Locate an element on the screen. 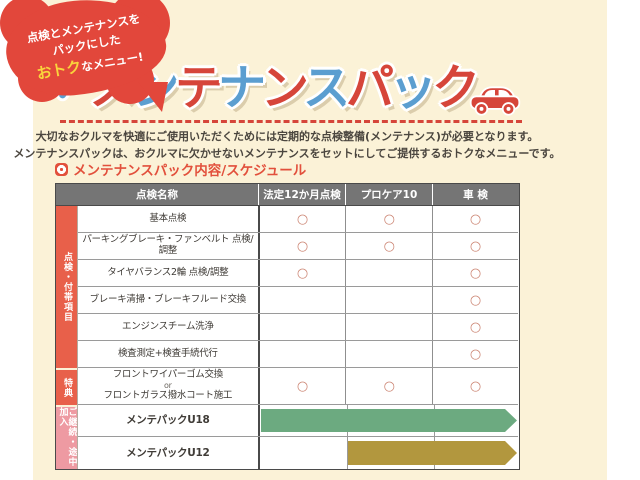 The height and width of the screenshot is (480, 640). badge-highlight: おトク is located at coordinates (59, 70).